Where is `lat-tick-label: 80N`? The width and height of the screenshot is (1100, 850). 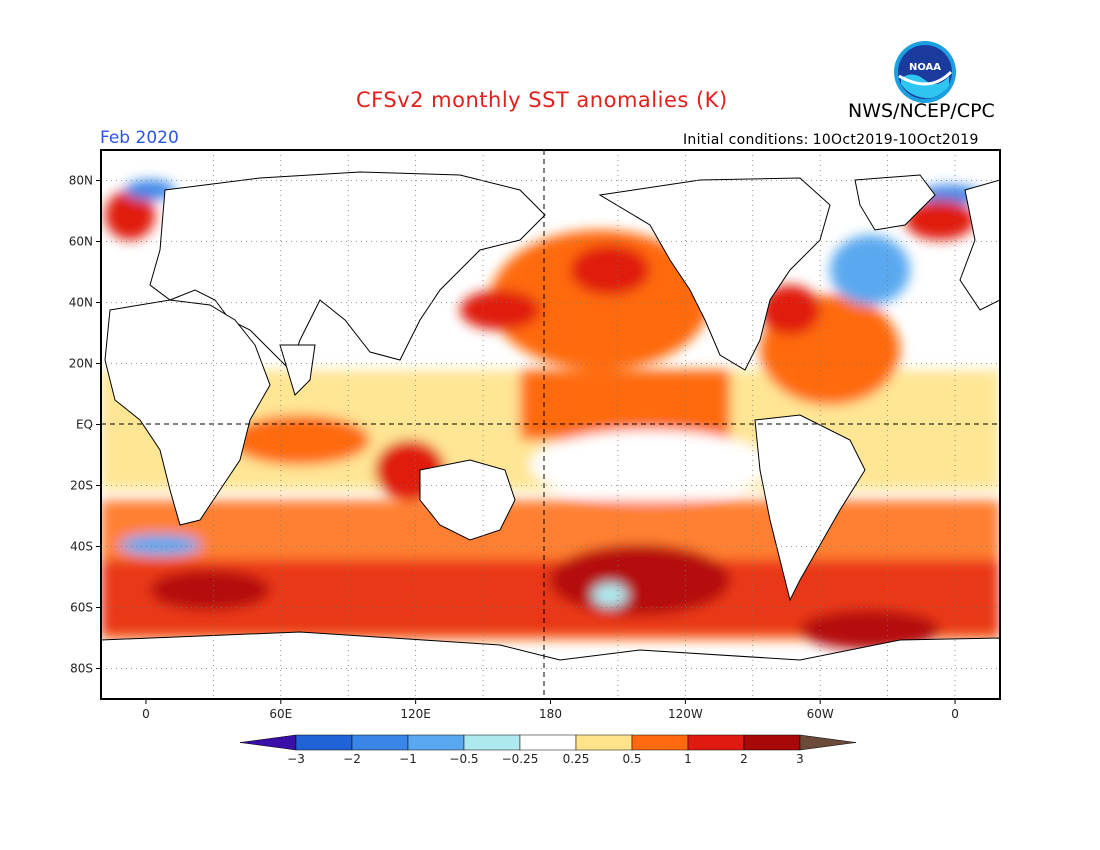
lat-tick-label: 80N is located at coordinates (81, 181).